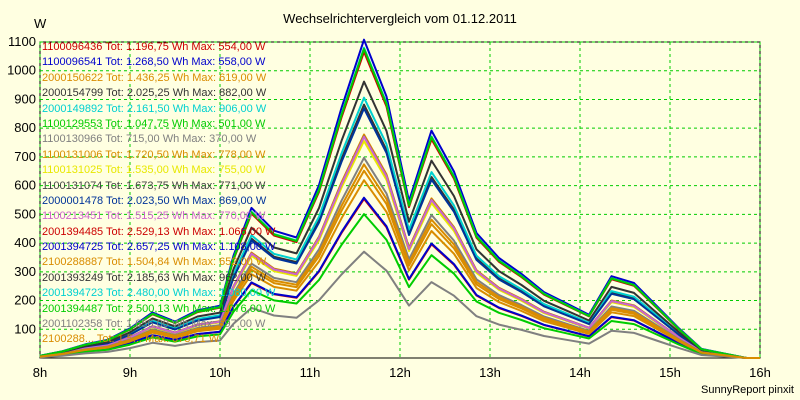  Describe the element at coordinates (490, 372) in the screenshot. I see `x-tick-label: 13h` at that location.